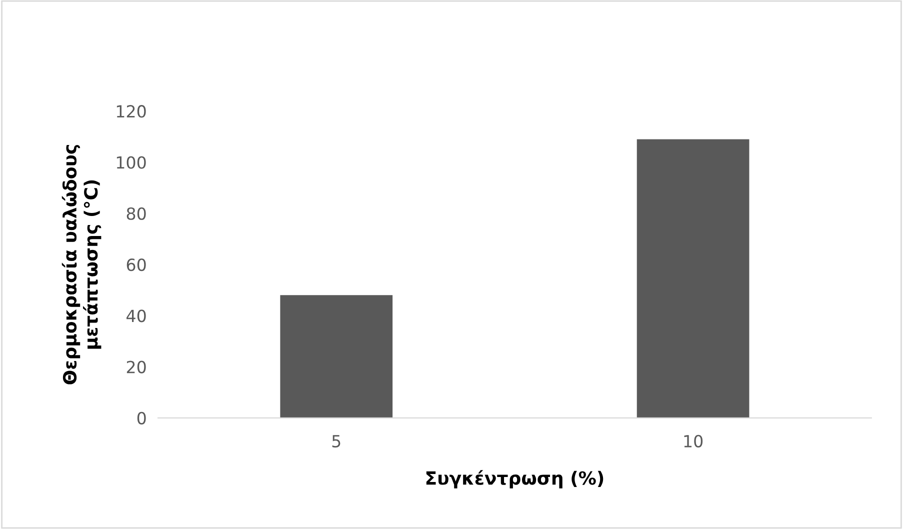  What do you see at coordinates (336, 441) in the screenshot?
I see `x-tick-label: 5` at bounding box center [336, 441].